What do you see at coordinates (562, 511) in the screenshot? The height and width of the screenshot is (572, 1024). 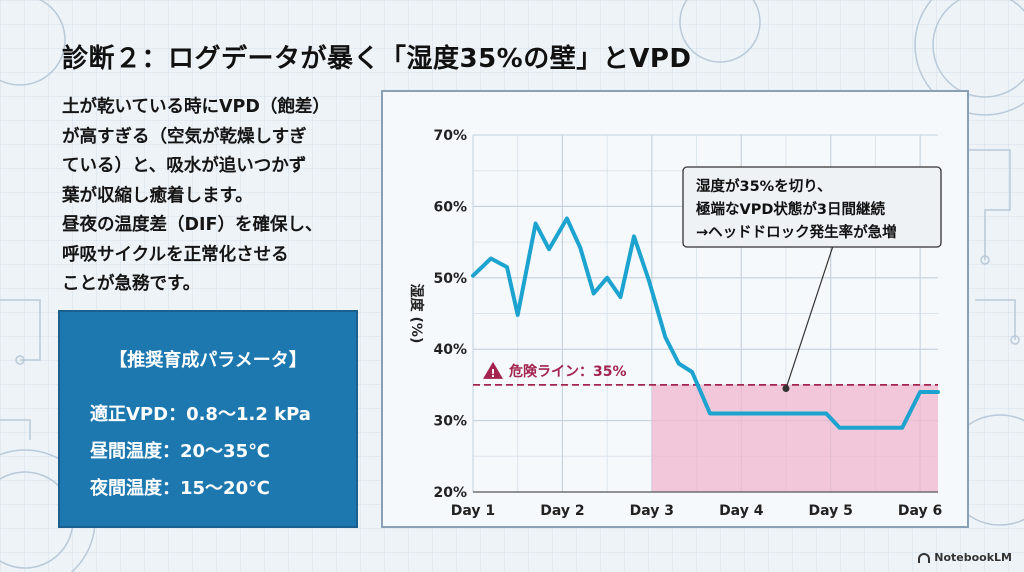 I see `x-tick-label: Day 2` at bounding box center [562, 511].